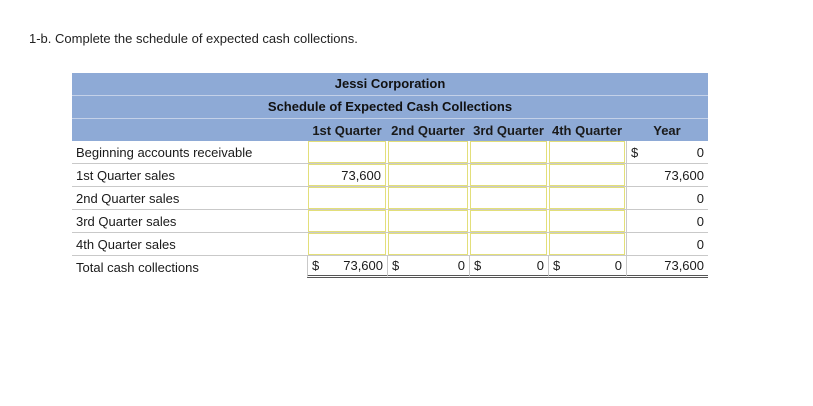 The height and width of the screenshot is (406, 813). I want to click on table-row: 3rd Quarter sales 0, so click(390, 221).